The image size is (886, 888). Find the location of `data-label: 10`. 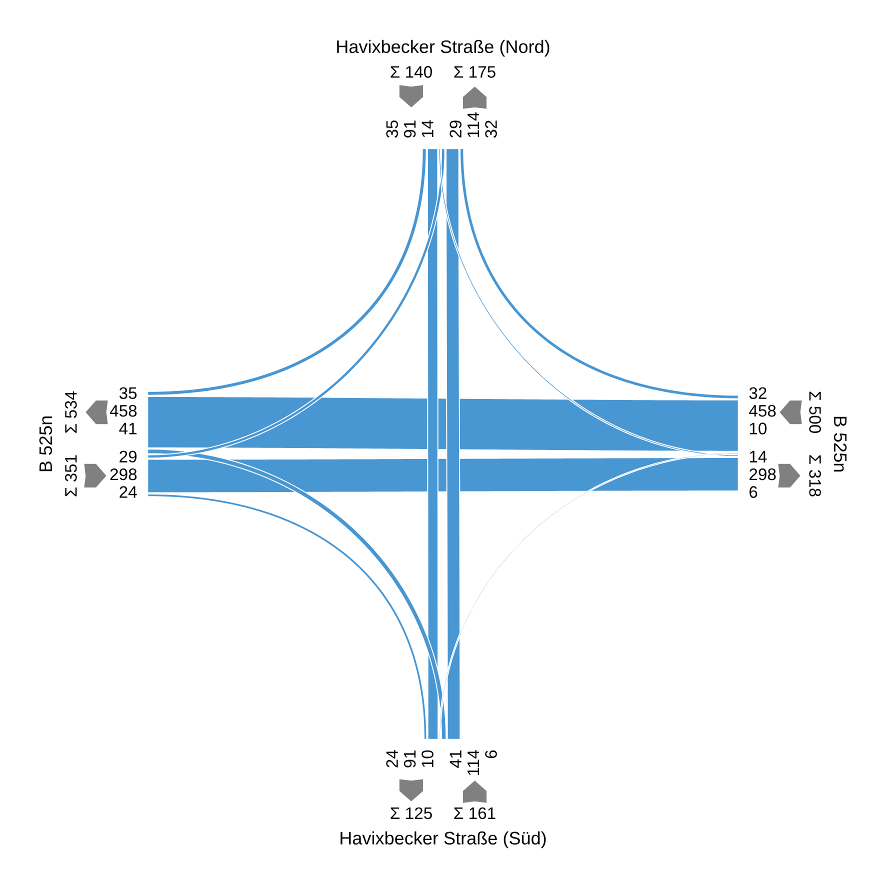

data-label: 10 is located at coordinates (428, 758).